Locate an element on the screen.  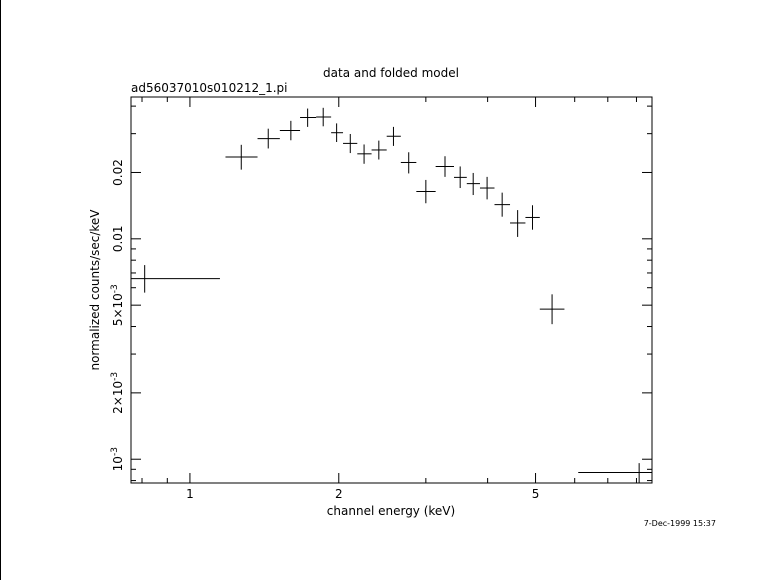
y-tick-labels: 10-3 2×10-3 5×10-3 0.01 0.02 is located at coordinates (117, 315).